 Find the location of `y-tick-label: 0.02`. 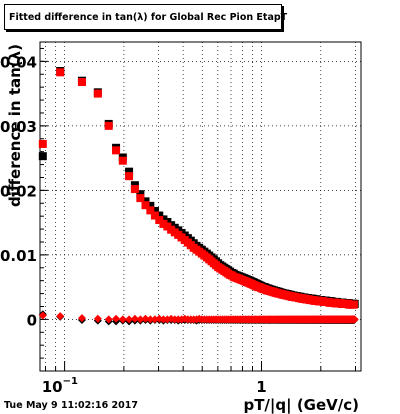

y-tick-label: 0.02 is located at coordinates (18, 191).